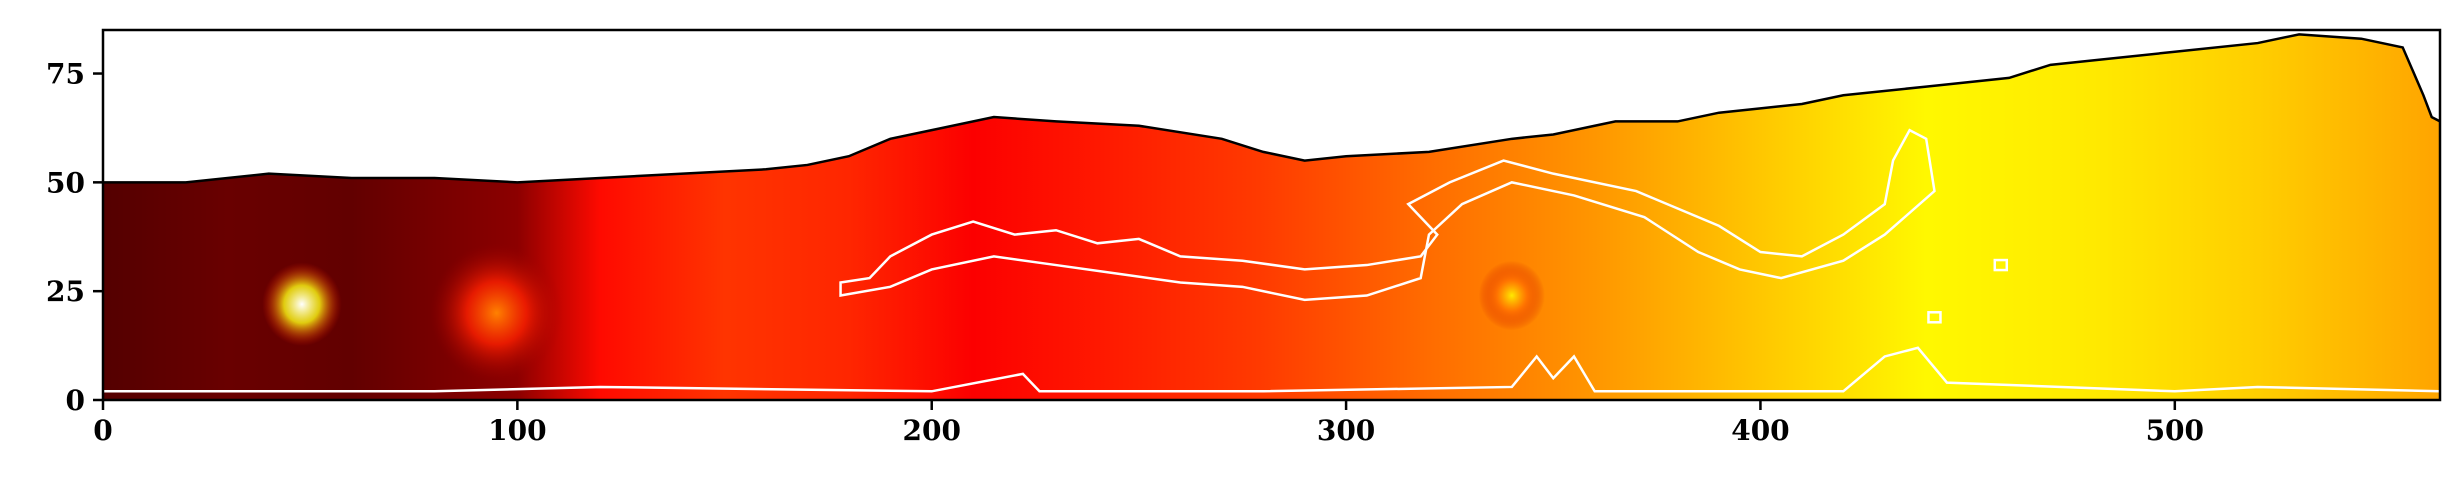 This screenshot has height=482, width=2456. Describe the element at coordinates (65, 74) in the screenshot. I see `y-tick-label: 75` at that location.